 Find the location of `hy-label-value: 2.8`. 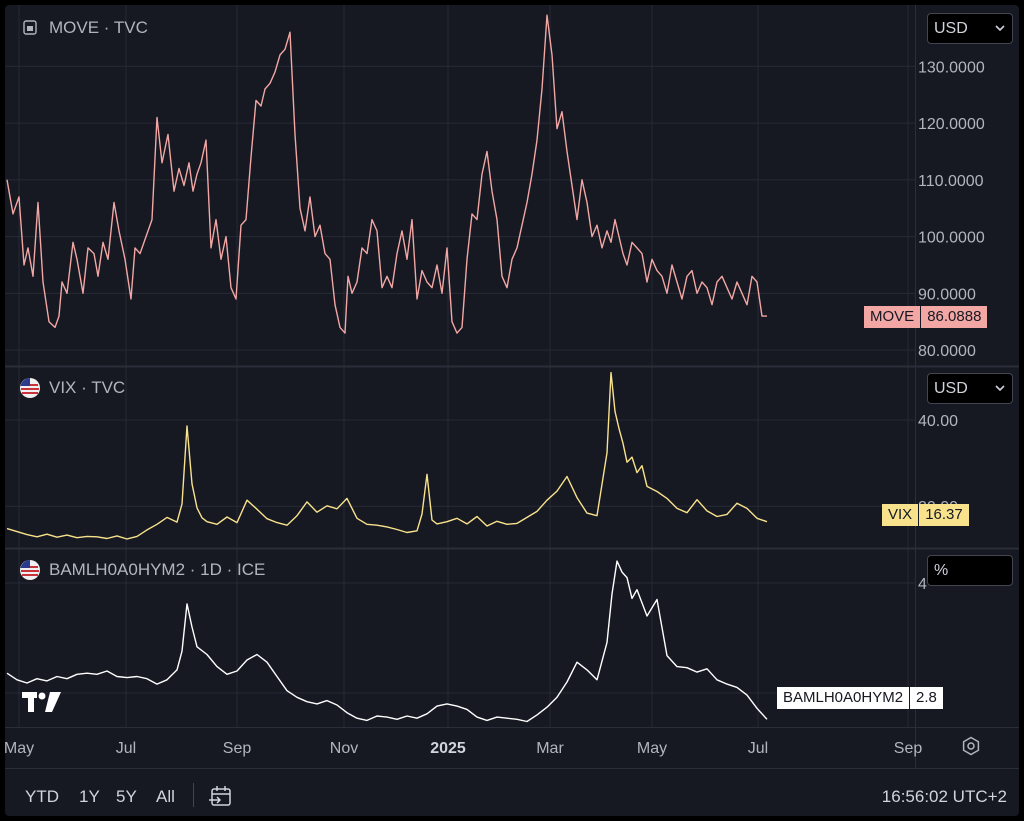

hy-label-value: 2.8 is located at coordinates (926, 698).